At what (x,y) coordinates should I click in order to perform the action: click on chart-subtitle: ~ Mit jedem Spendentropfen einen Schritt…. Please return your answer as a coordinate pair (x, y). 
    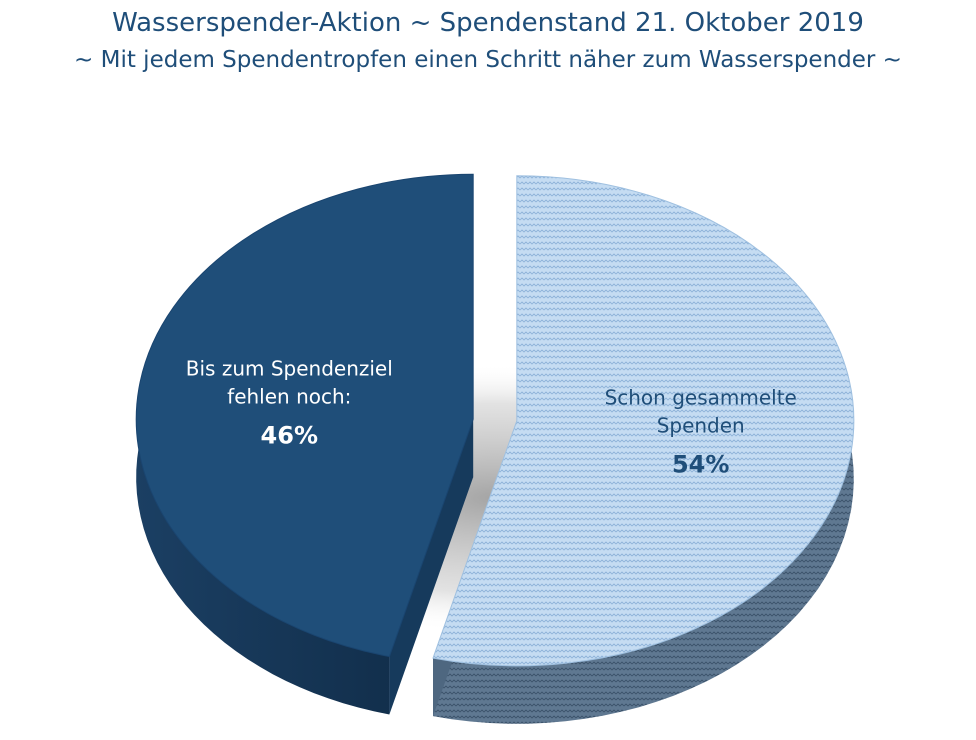
    Looking at the image, I should click on (488, 60).